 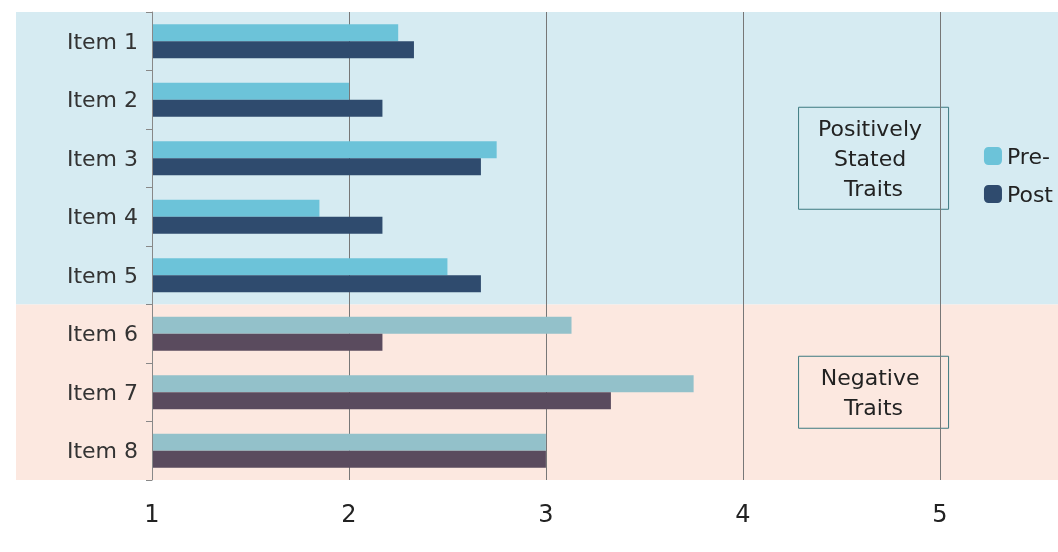 I want to click on x-tick-label: 5, so click(x=940, y=514).